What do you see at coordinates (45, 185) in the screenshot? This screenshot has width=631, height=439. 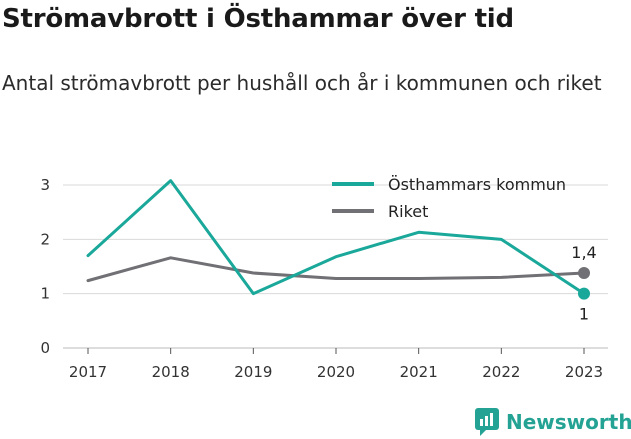 I see `y-tick-label: 3` at bounding box center [45, 185].